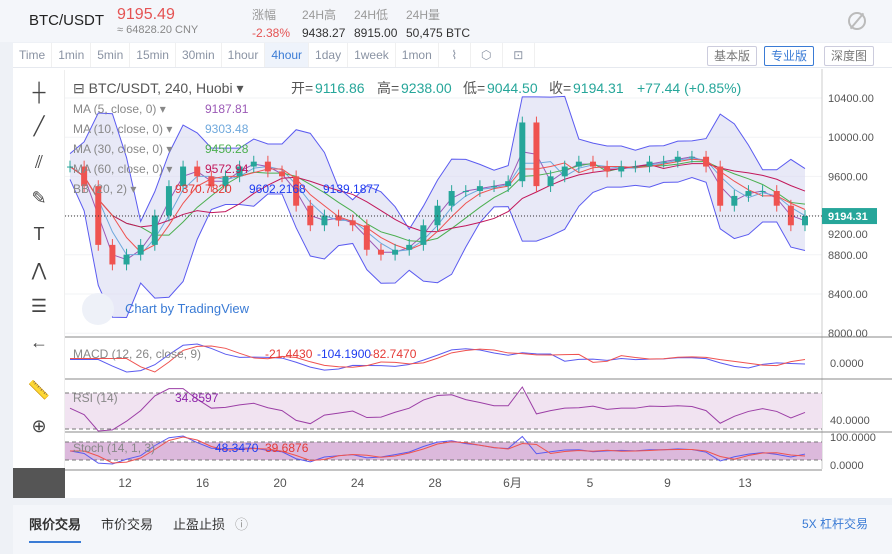  I want to click on trendline-icon: ╱, so click(39, 126).